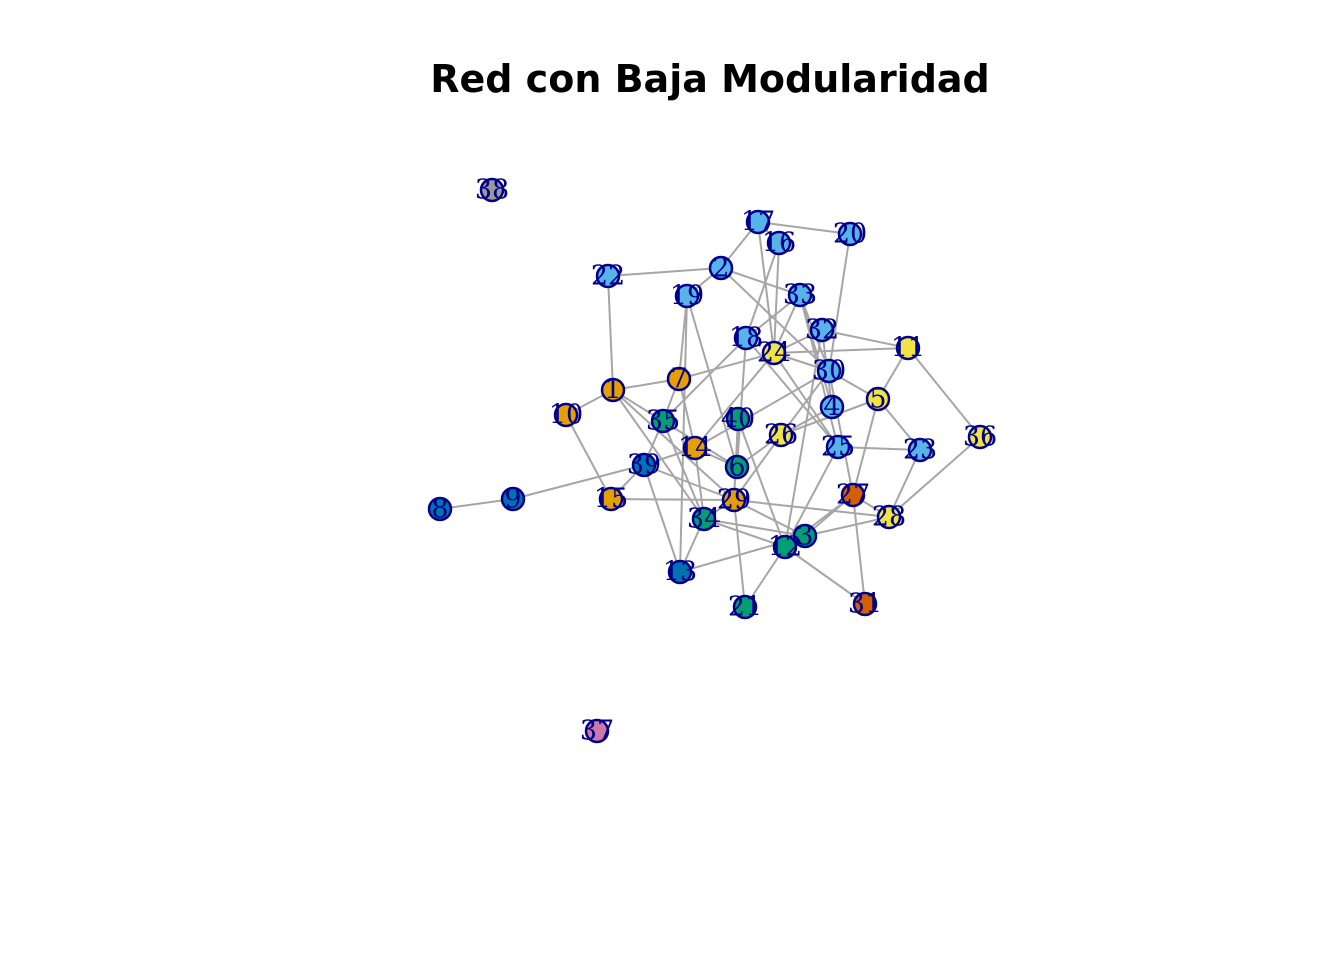  I want to click on node-11: 11, so click(908, 348).